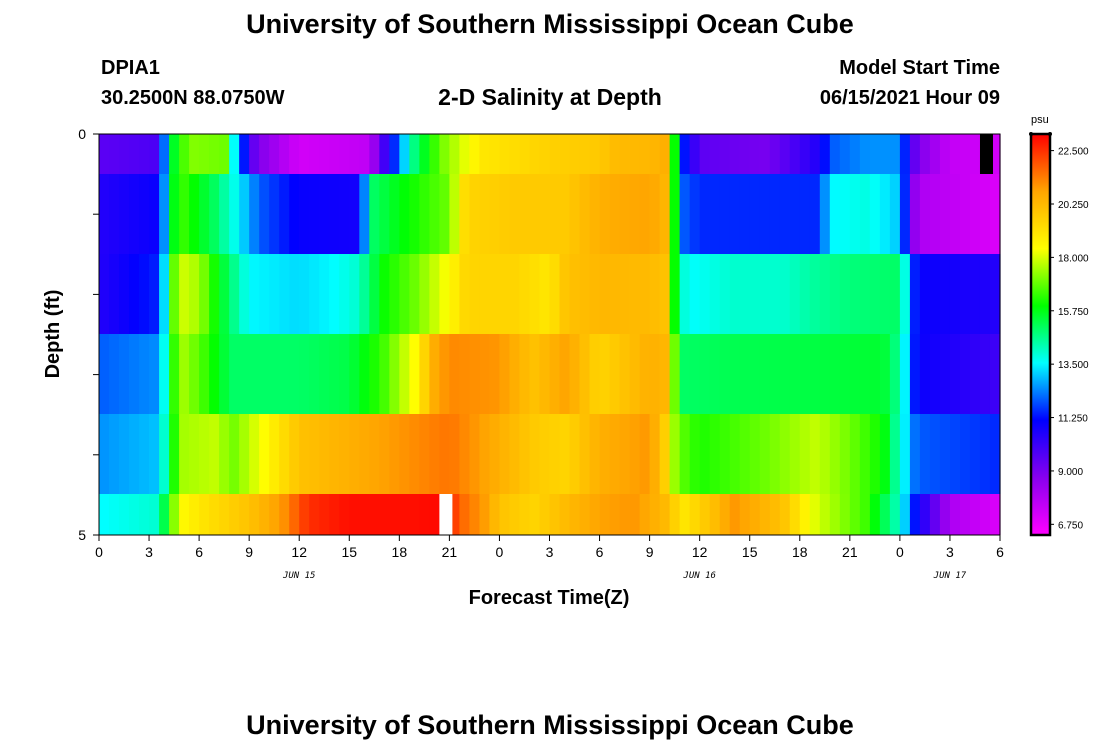 Image resolution: width=1100 pixels, height=750 pixels. I want to click on colorbar-tick-label: 15.750, so click(1073, 312).